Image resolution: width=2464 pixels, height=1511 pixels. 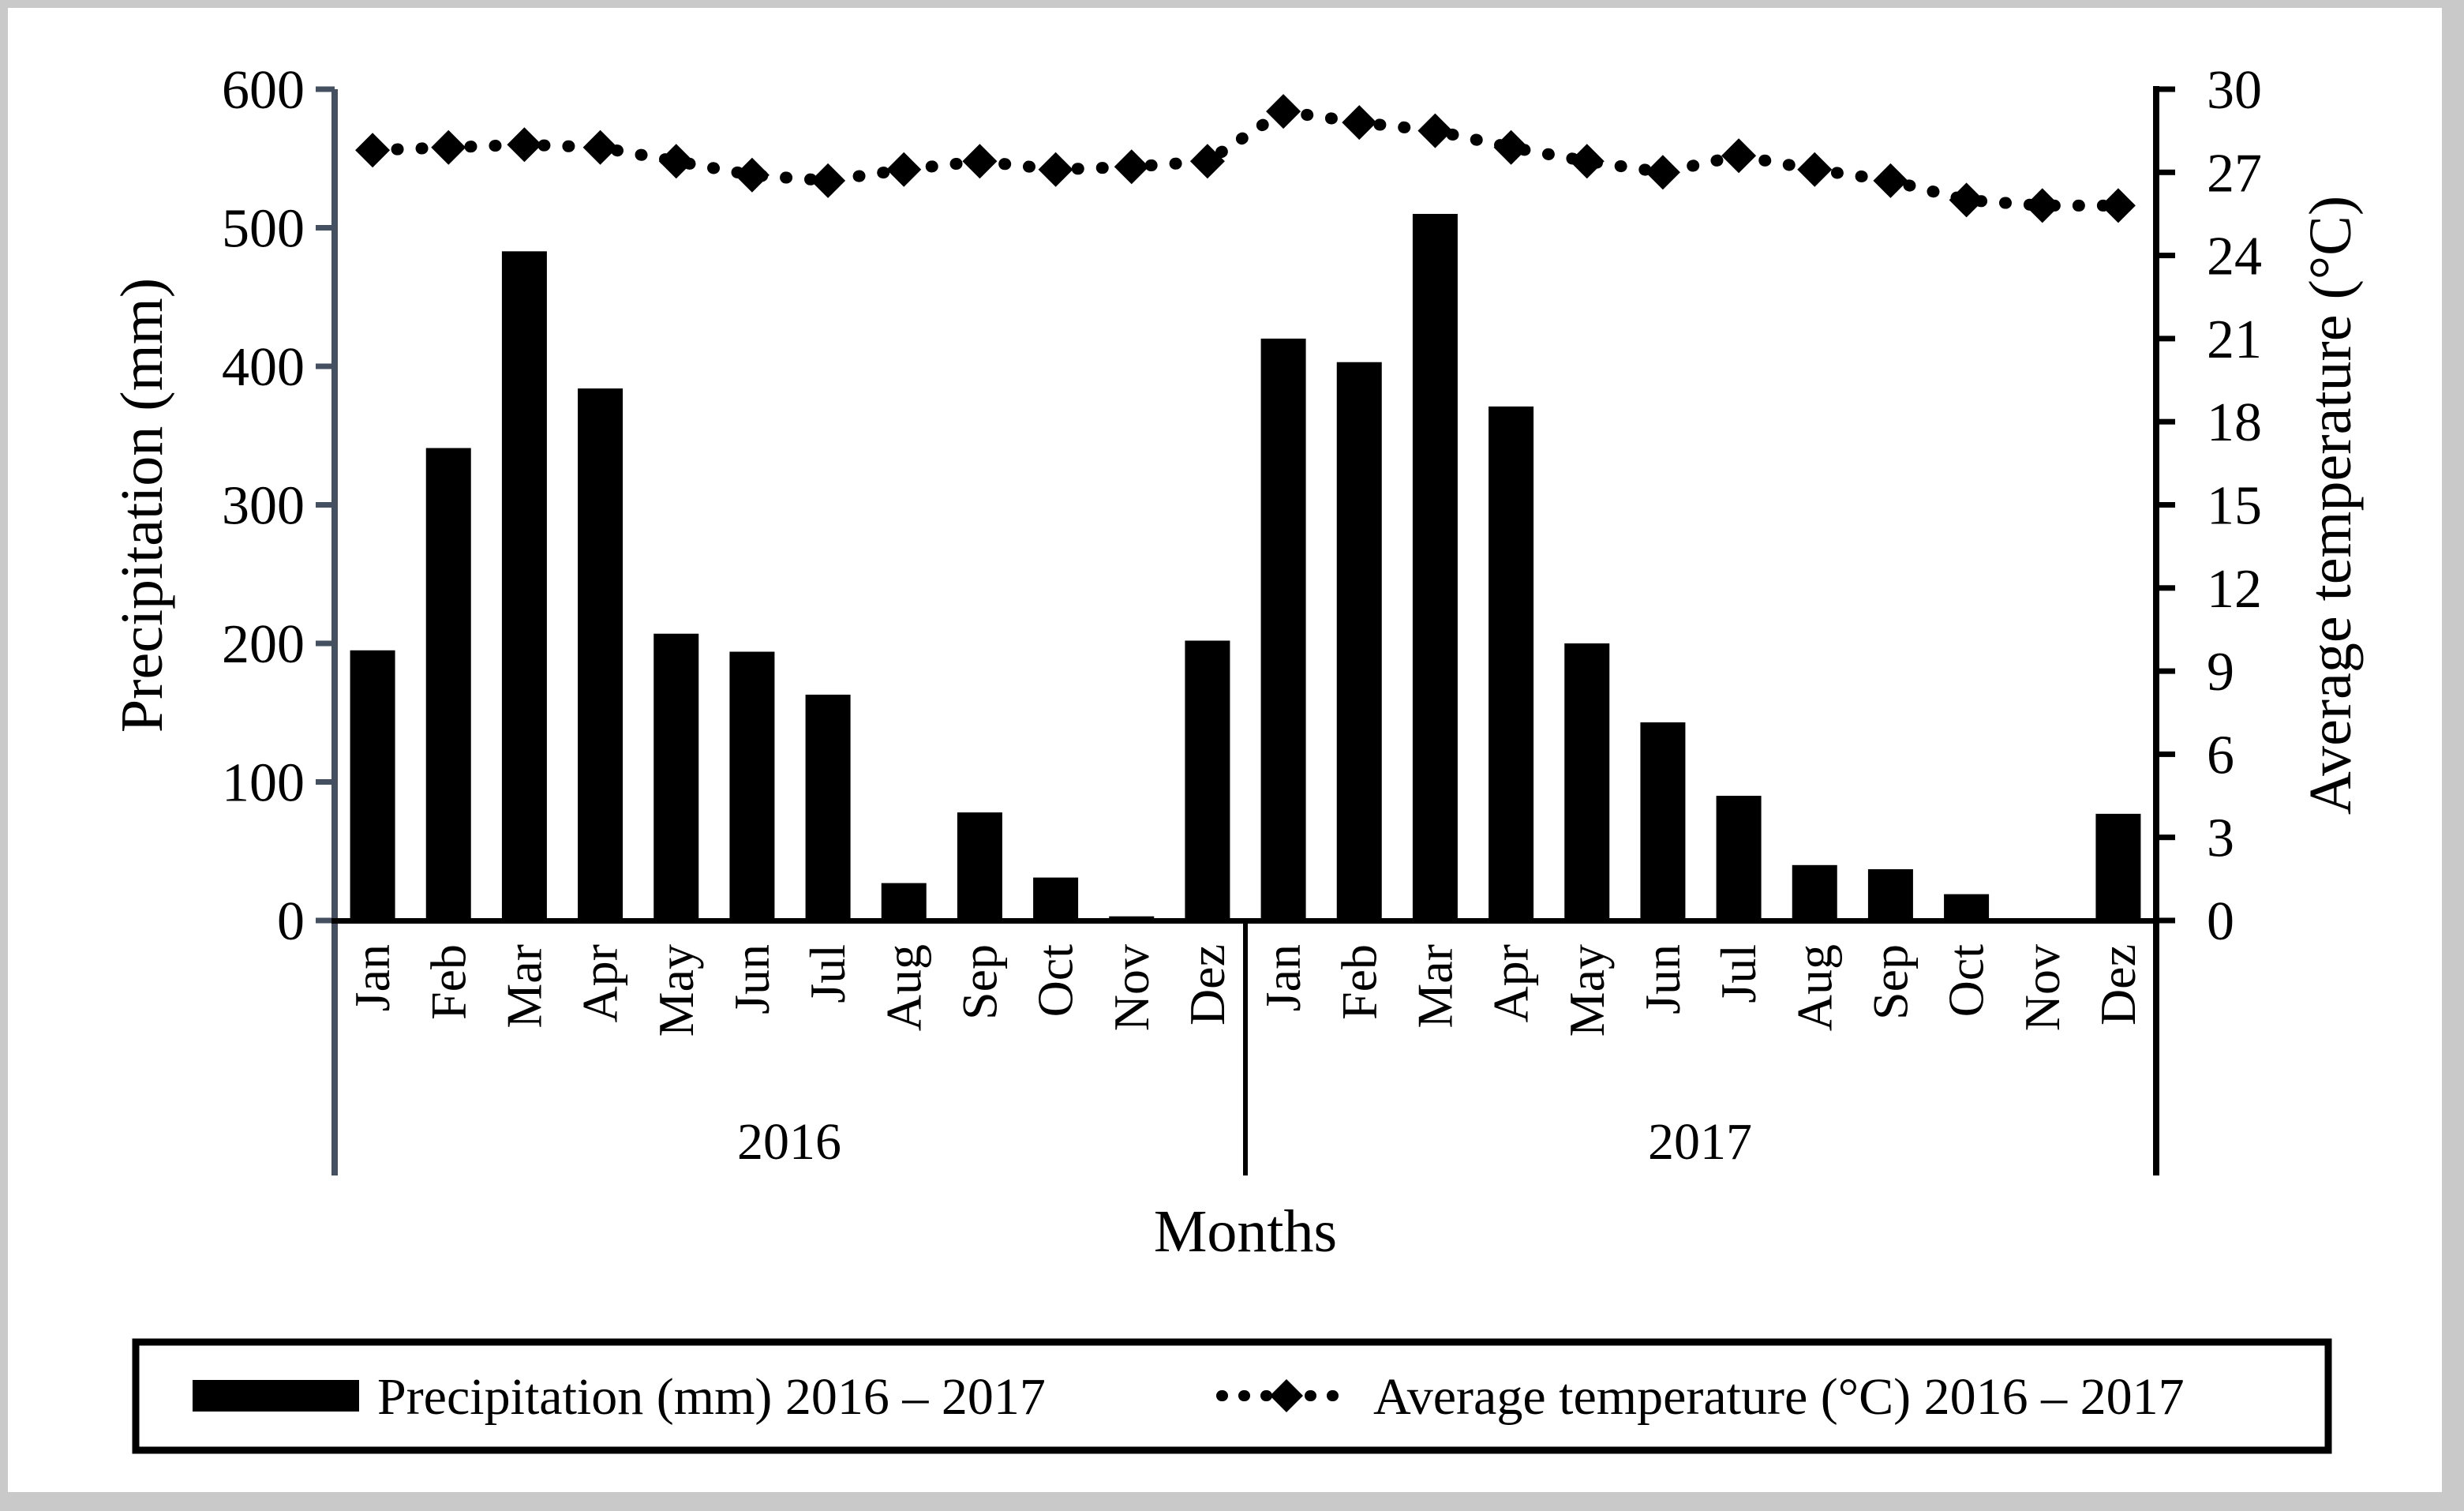 I want to click on left-axis-tick-label: 0, so click(x=291, y=922).